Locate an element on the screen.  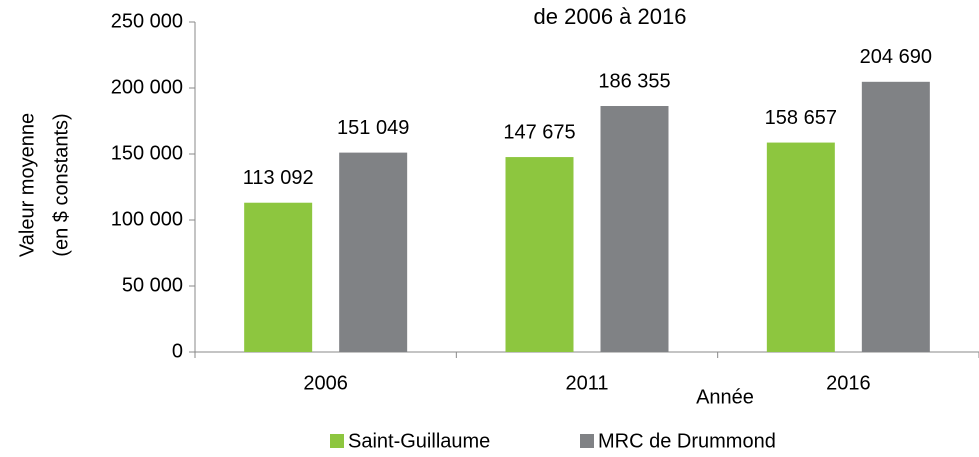
data-label: 186 355 is located at coordinates (634, 81).